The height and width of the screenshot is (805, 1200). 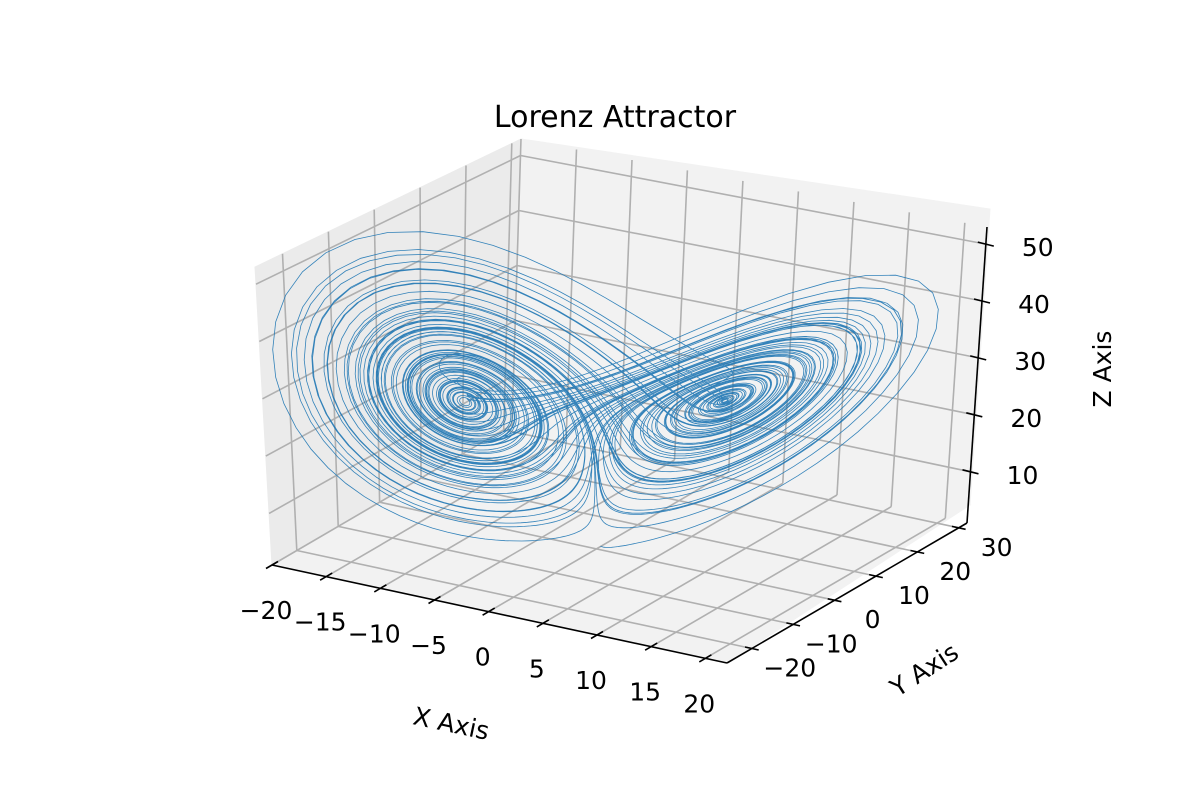 I want to click on x-tick-label: −10, so click(x=374, y=633).